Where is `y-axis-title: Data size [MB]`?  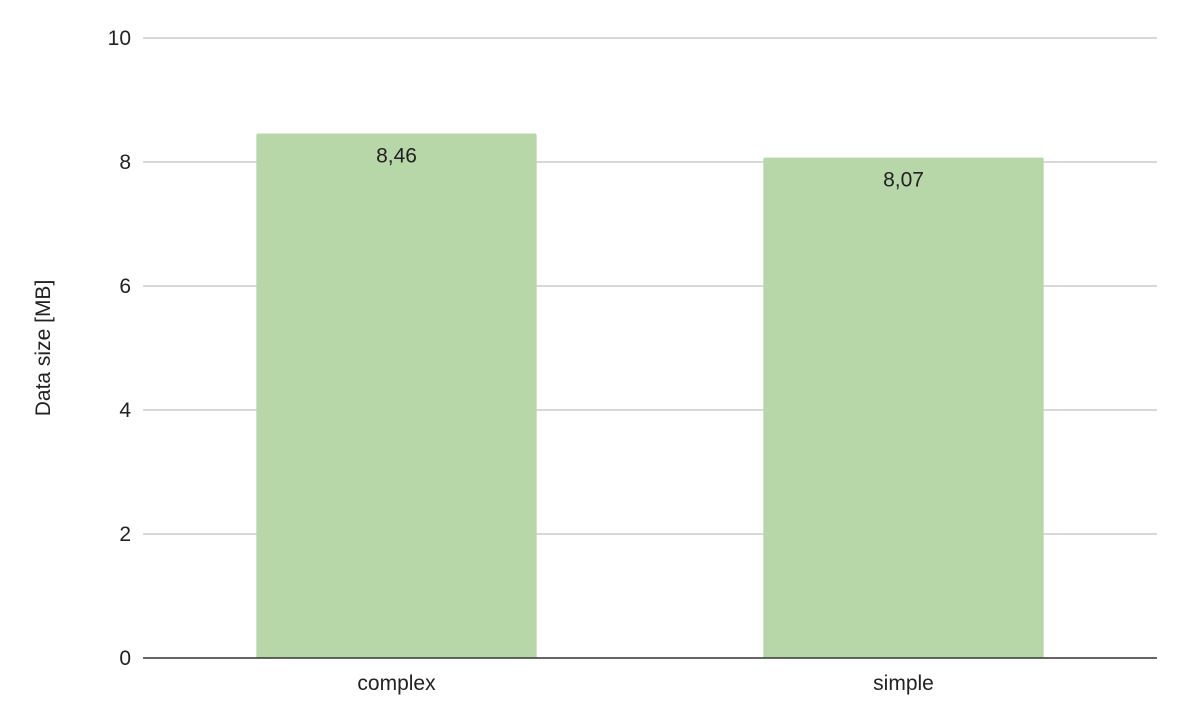 y-axis-title: Data size [MB] is located at coordinates (43, 348).